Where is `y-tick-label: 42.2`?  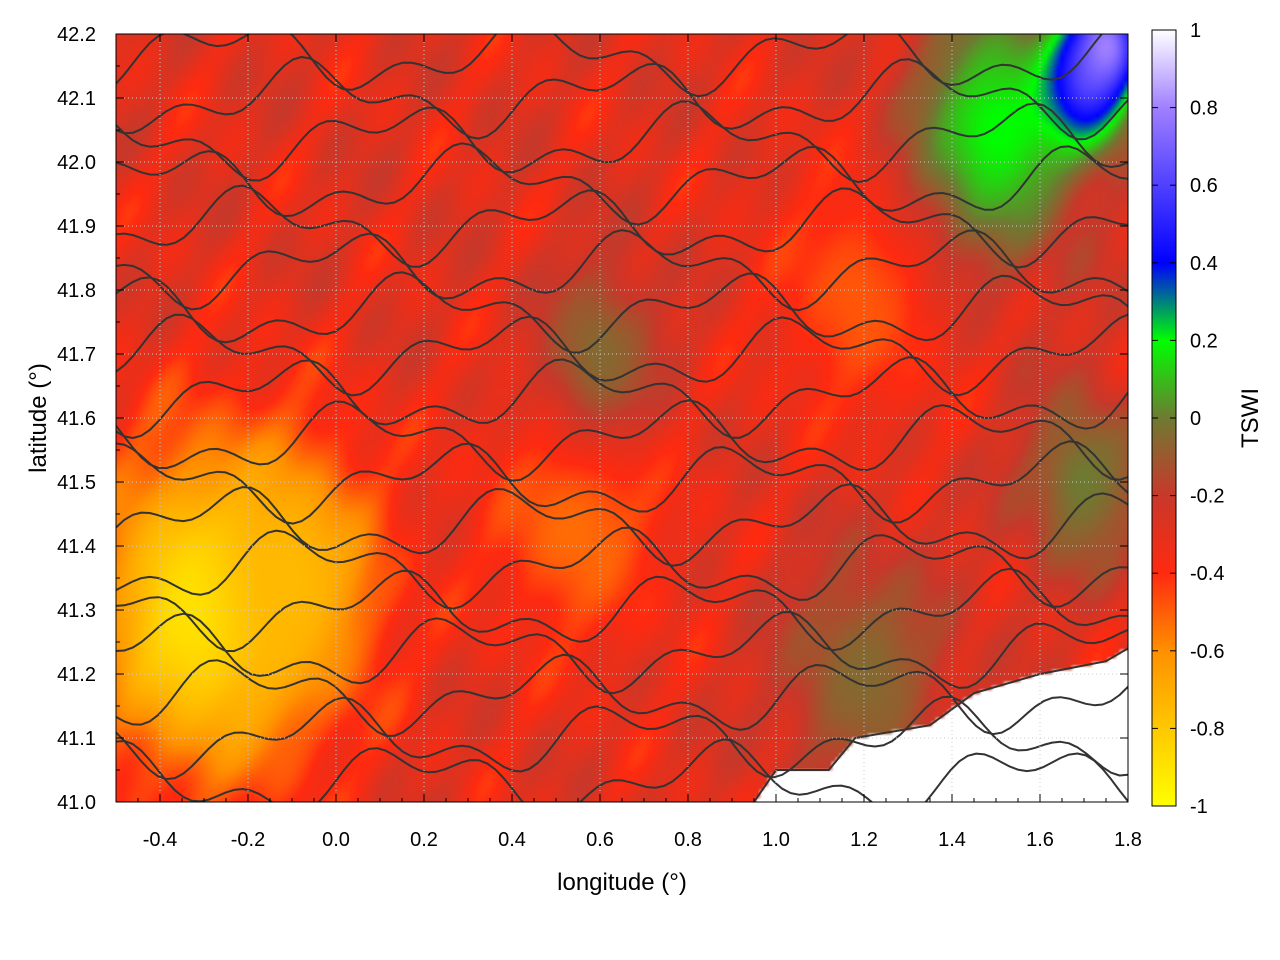
y-tick-label: 42.2 is located at coordinates (76, 35).